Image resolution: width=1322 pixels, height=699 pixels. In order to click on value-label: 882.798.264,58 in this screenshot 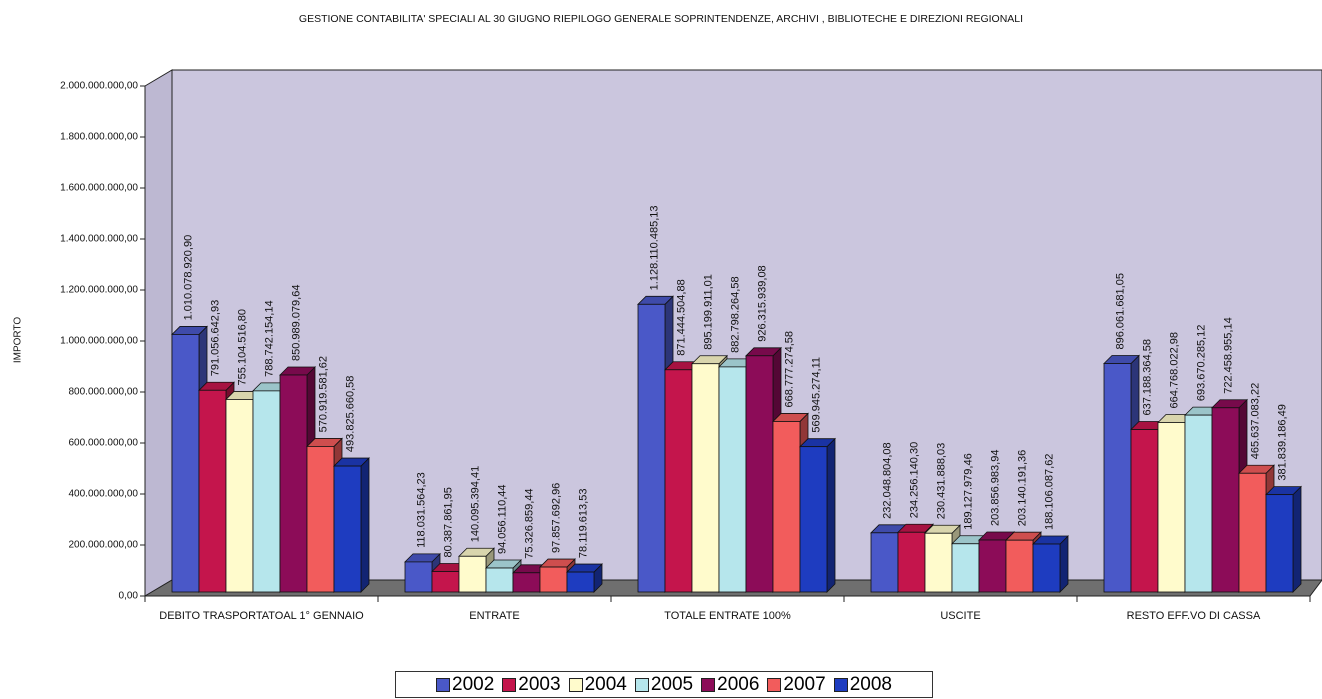, I will do `click(735, 314)`.